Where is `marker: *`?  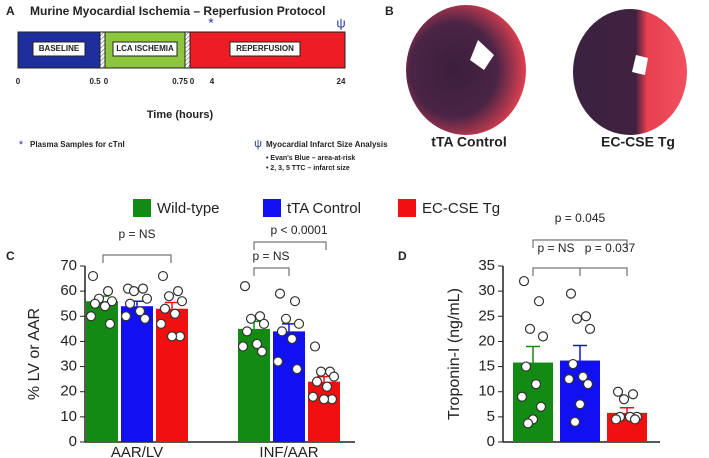
marker: * is located at coordinates (21, 145).